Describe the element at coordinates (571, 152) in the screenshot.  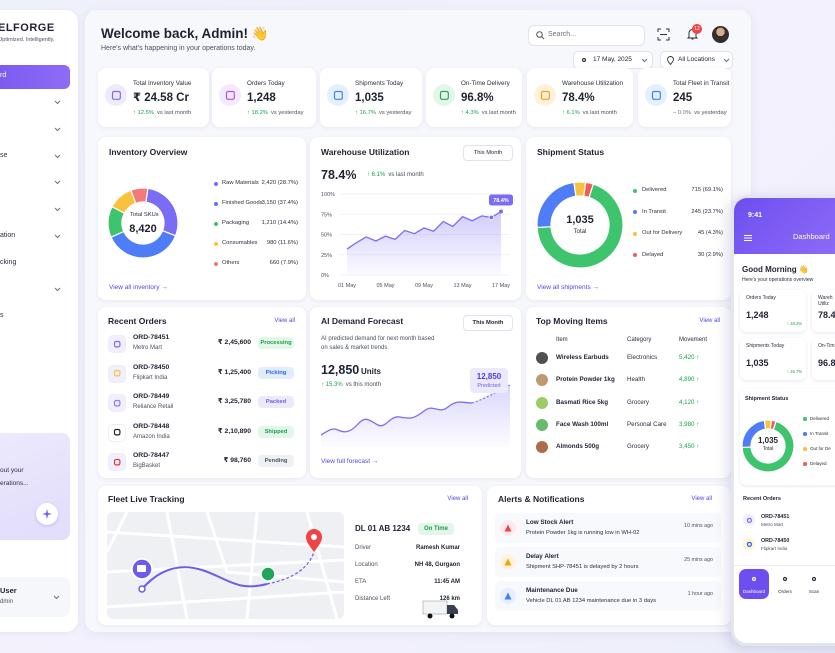
I see `card-title: Shipment Status` at that location.